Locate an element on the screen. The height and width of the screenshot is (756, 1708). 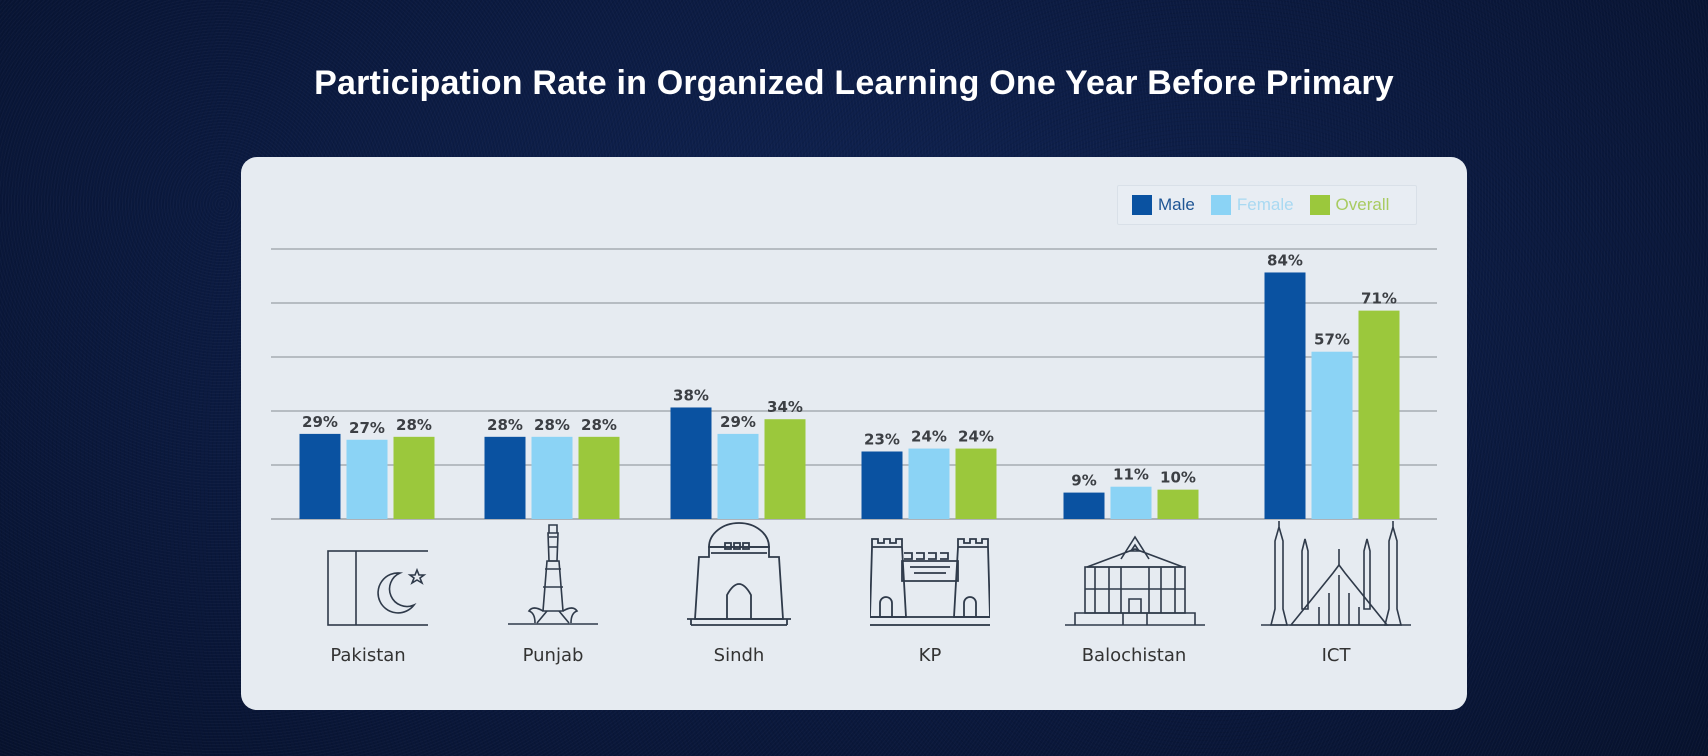
bar-punjab-male is located at coordinates (505, 477).